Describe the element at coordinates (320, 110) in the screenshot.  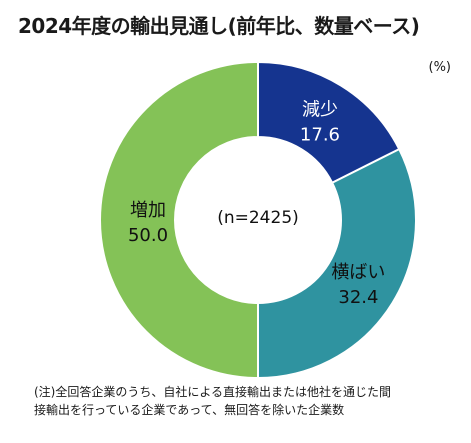
I see `slice-label-1: 減少` at that location.